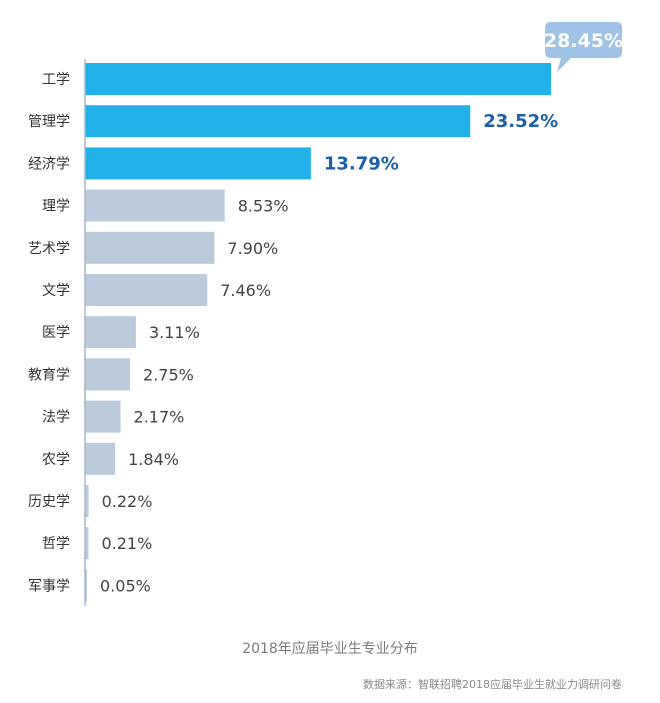 This screenshot has height=703, width=660. Describe the element at coordinates (125, 585) in the screenshot. I see `value-label: 0.05%` at that location.